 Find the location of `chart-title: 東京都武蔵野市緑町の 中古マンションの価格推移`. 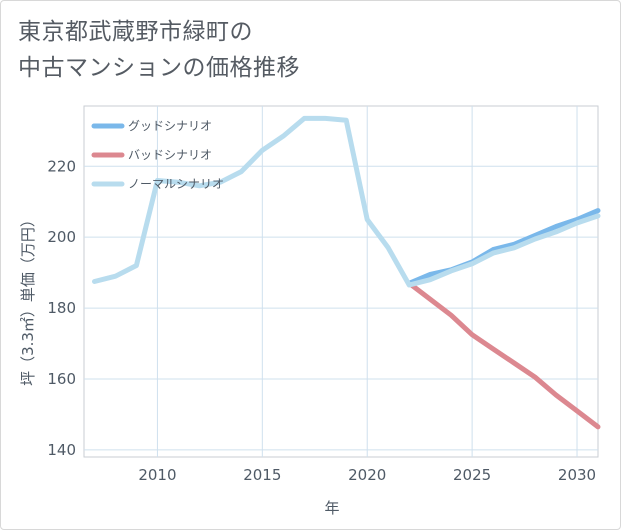

chart-title: 東京都武蔵野市緑町の 中古マンションの価格推移 is located at coordinates (159, 50).